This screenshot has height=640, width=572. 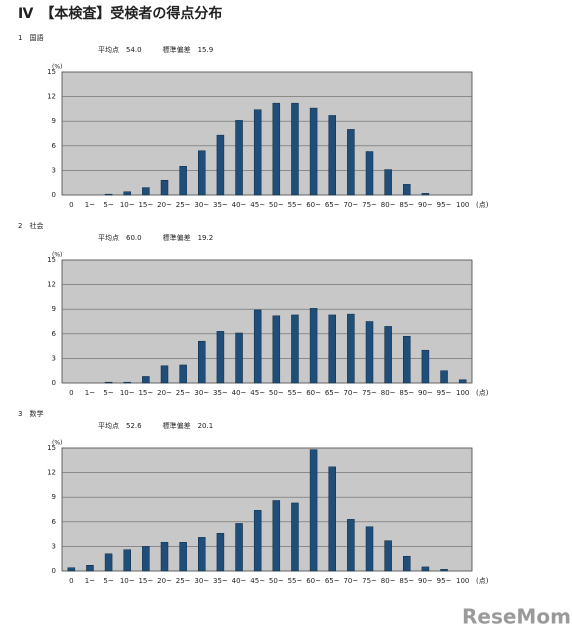 I want to click on x-tick-label: 35~, so click(x=220, y=205).